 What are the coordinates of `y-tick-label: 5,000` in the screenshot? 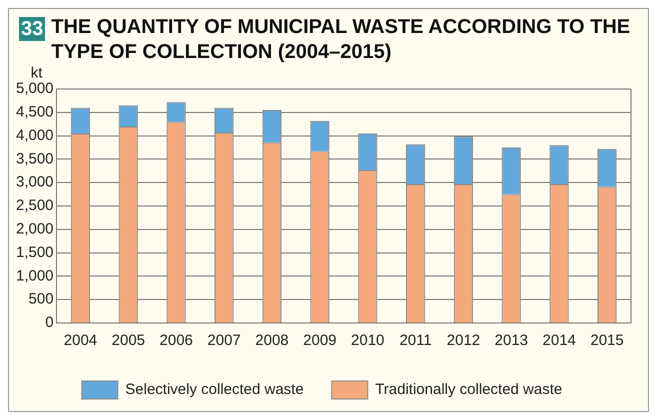 It's located at (35, 89).